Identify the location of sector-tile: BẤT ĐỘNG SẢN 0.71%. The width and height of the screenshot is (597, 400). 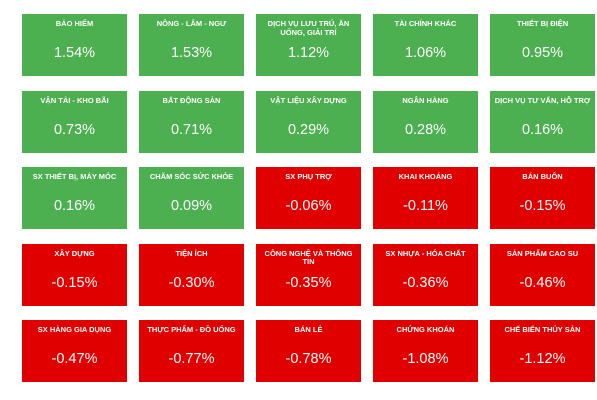
(191, 121).